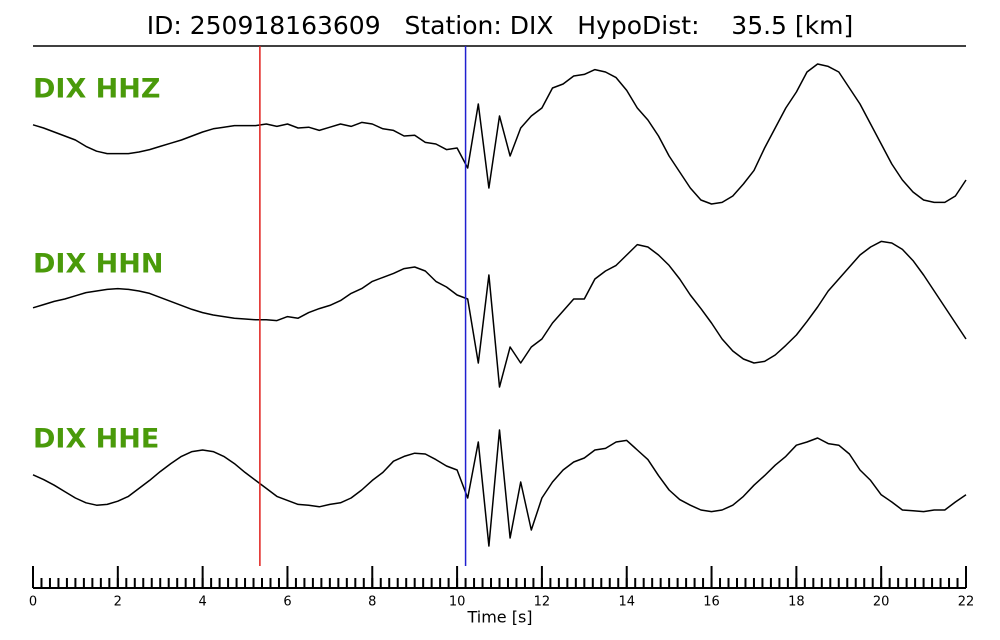 The width and height of the screenshot is (1000, 640). Describe the element at coordinates (499, 617) in the screenshot. I see `x-axis-label: Time [s]` at that location.